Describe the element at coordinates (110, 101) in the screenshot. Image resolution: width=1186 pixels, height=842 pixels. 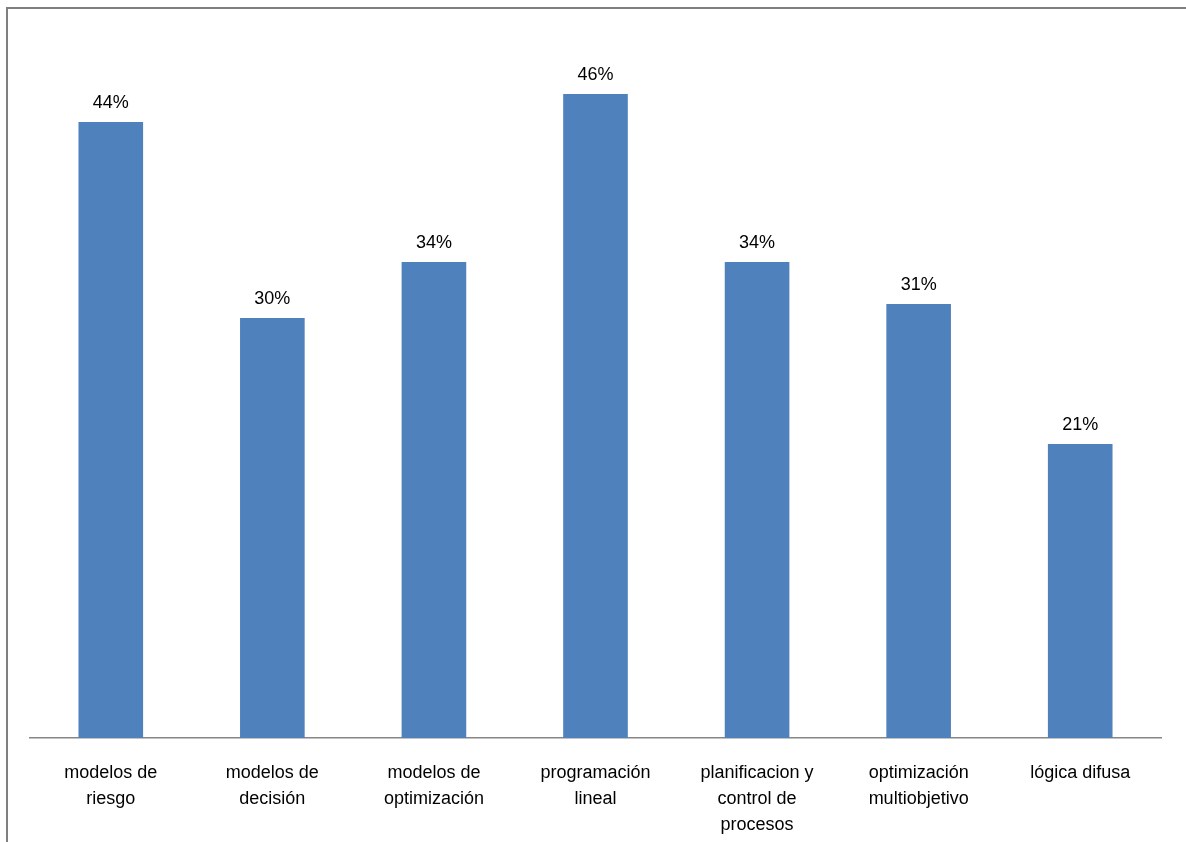
I see `data-label: 44%` at that location.